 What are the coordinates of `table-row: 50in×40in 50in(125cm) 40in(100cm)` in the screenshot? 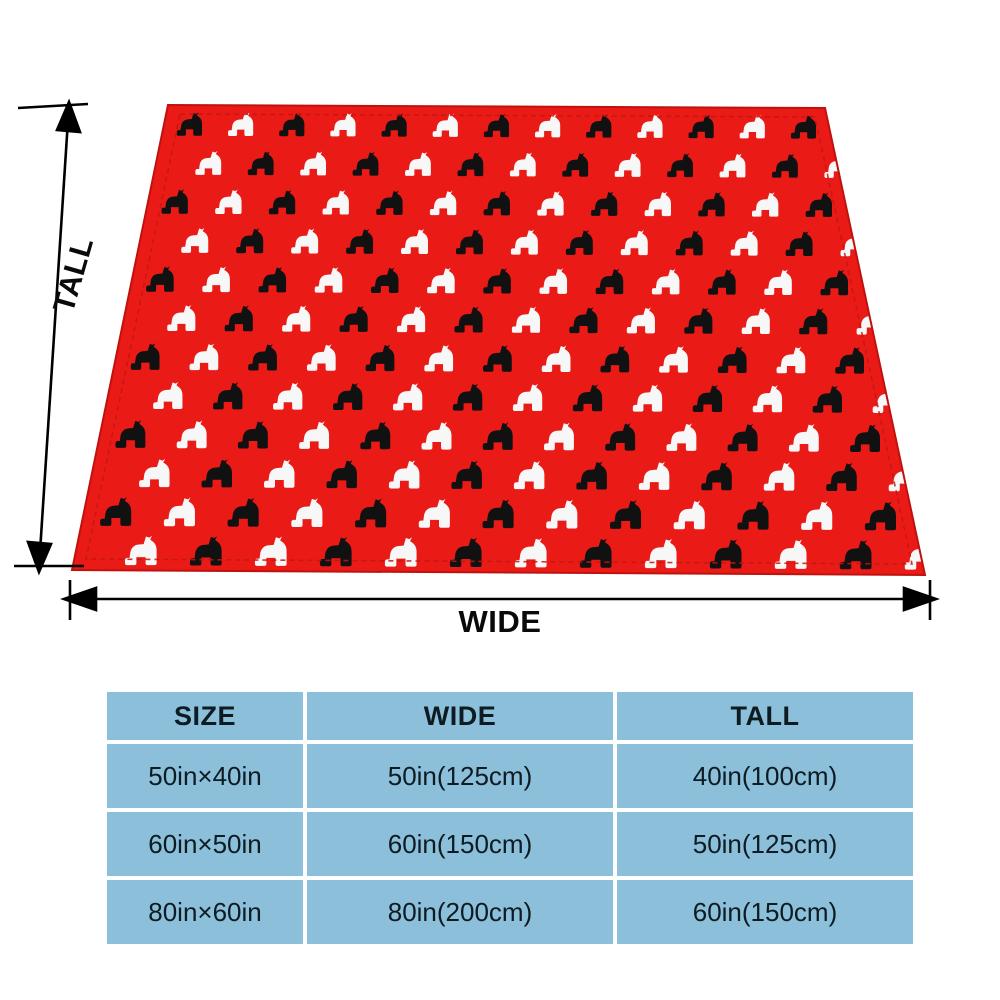 It's located at (510, 776).